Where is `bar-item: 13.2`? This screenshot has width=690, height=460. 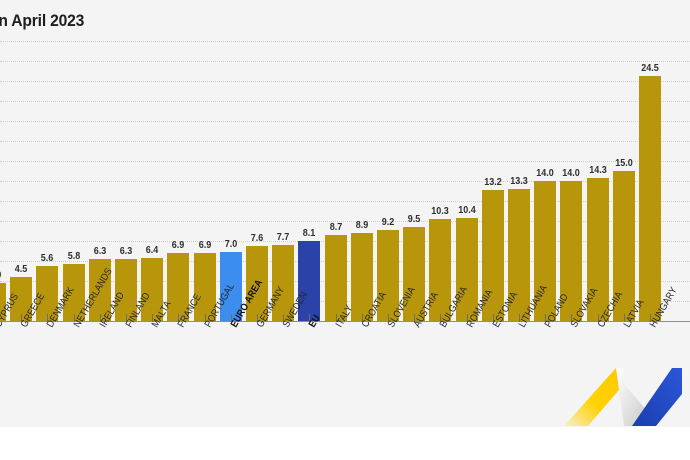 bar-item: 13.2 is located at coordinates (492, 191).